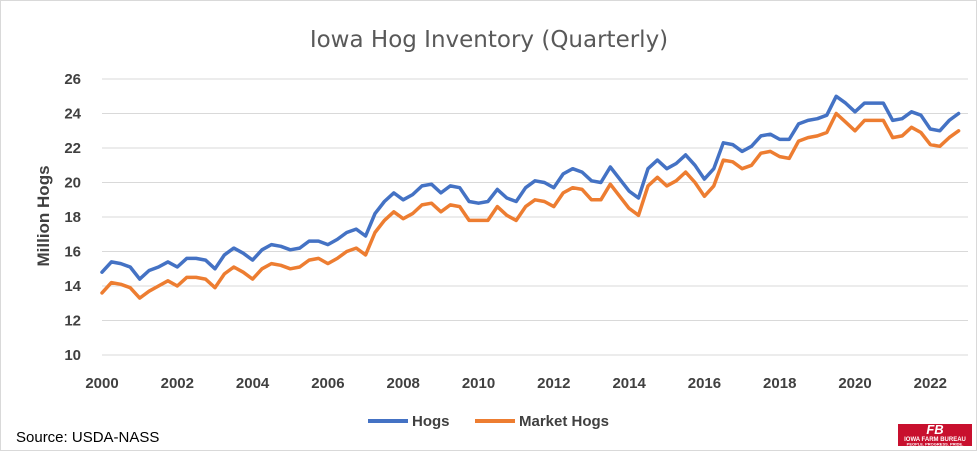  What do you see at coordinates (935, 444) in the screenshot?
I see `logo-tagline: PEOPLE. PROGRESS. PRIDE.` at bounding box center [935, 444].